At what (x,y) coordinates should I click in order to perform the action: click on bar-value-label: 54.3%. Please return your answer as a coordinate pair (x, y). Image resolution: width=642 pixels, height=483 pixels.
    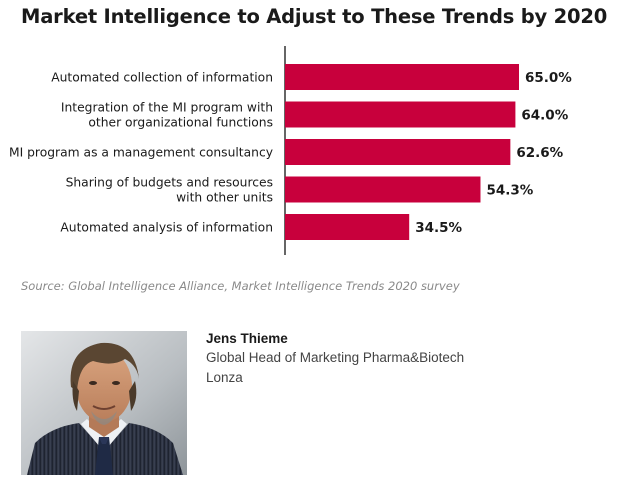
    Looking at the image, I should click on (509, 191).